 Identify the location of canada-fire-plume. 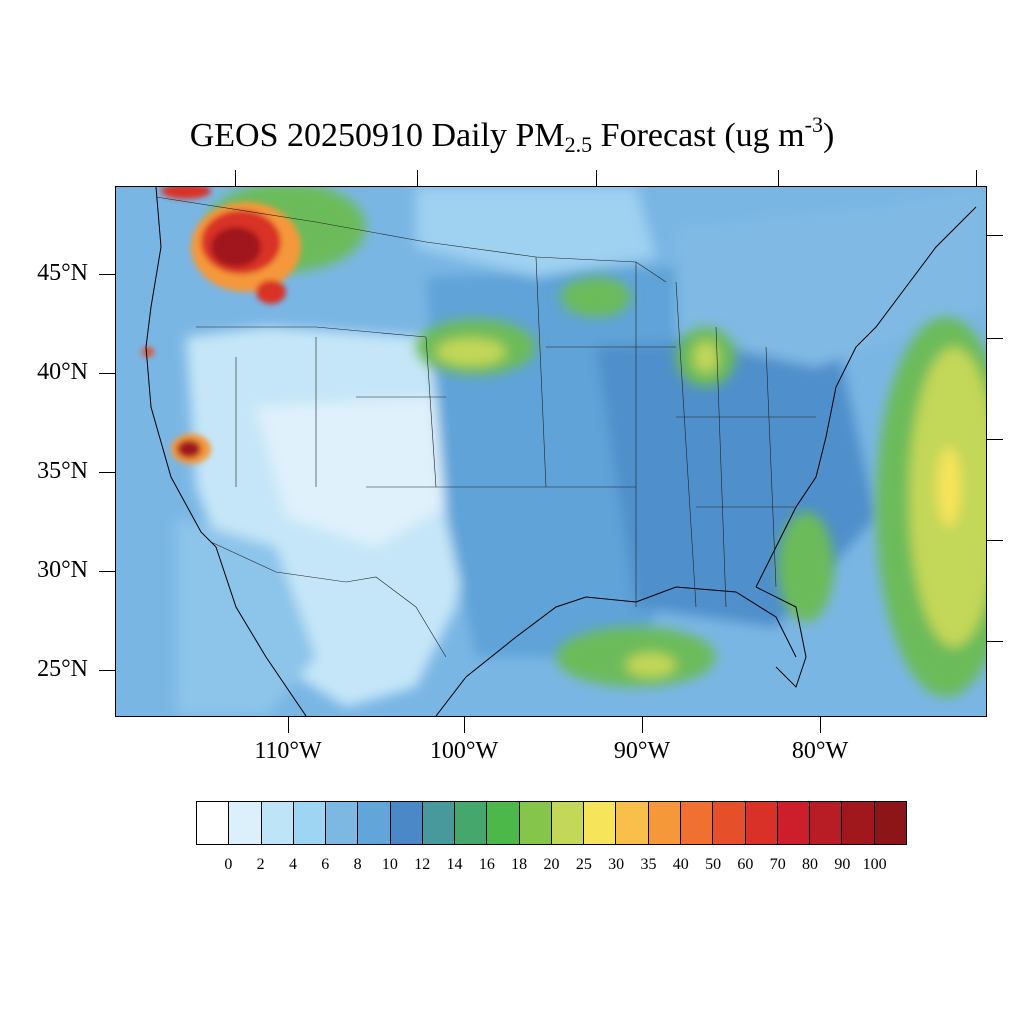
(186, 193).